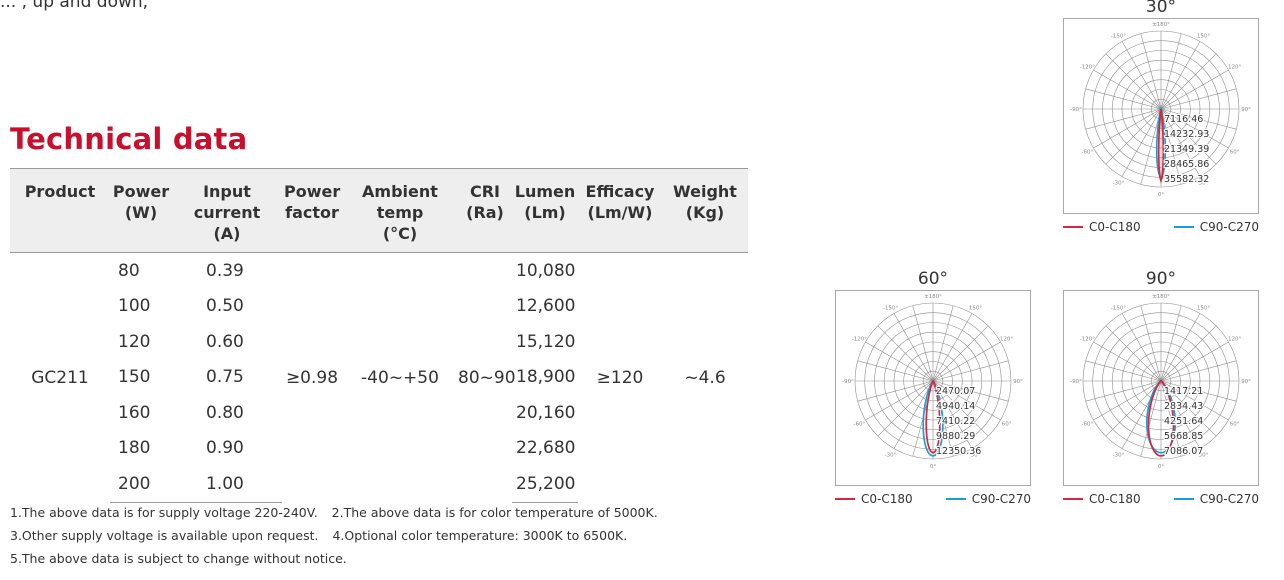 This screenshot has height=580, width=1284. What do you see at coordinates (1203, 308) in the screenshot?
I see `polar-angle-label: 150°` at bounding box center [1203, 308].